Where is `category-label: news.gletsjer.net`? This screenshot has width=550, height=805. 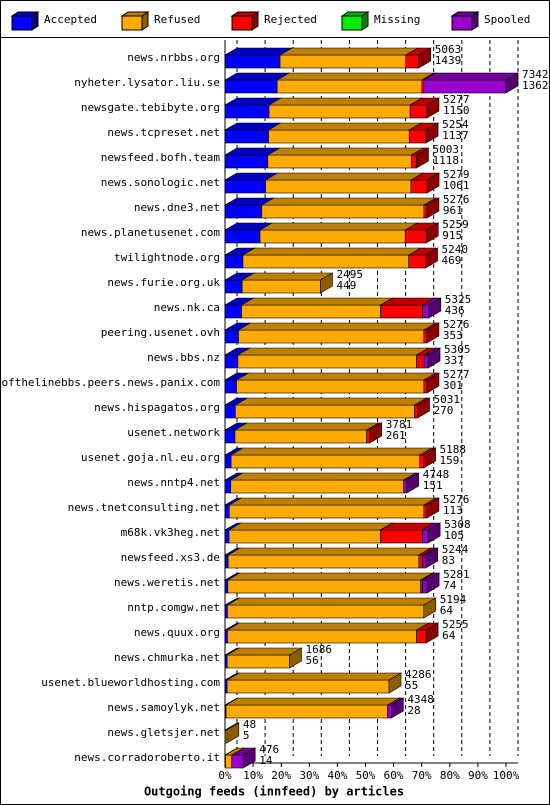 category-label: news.gletsjer.net is located at coordinates (163, 732).